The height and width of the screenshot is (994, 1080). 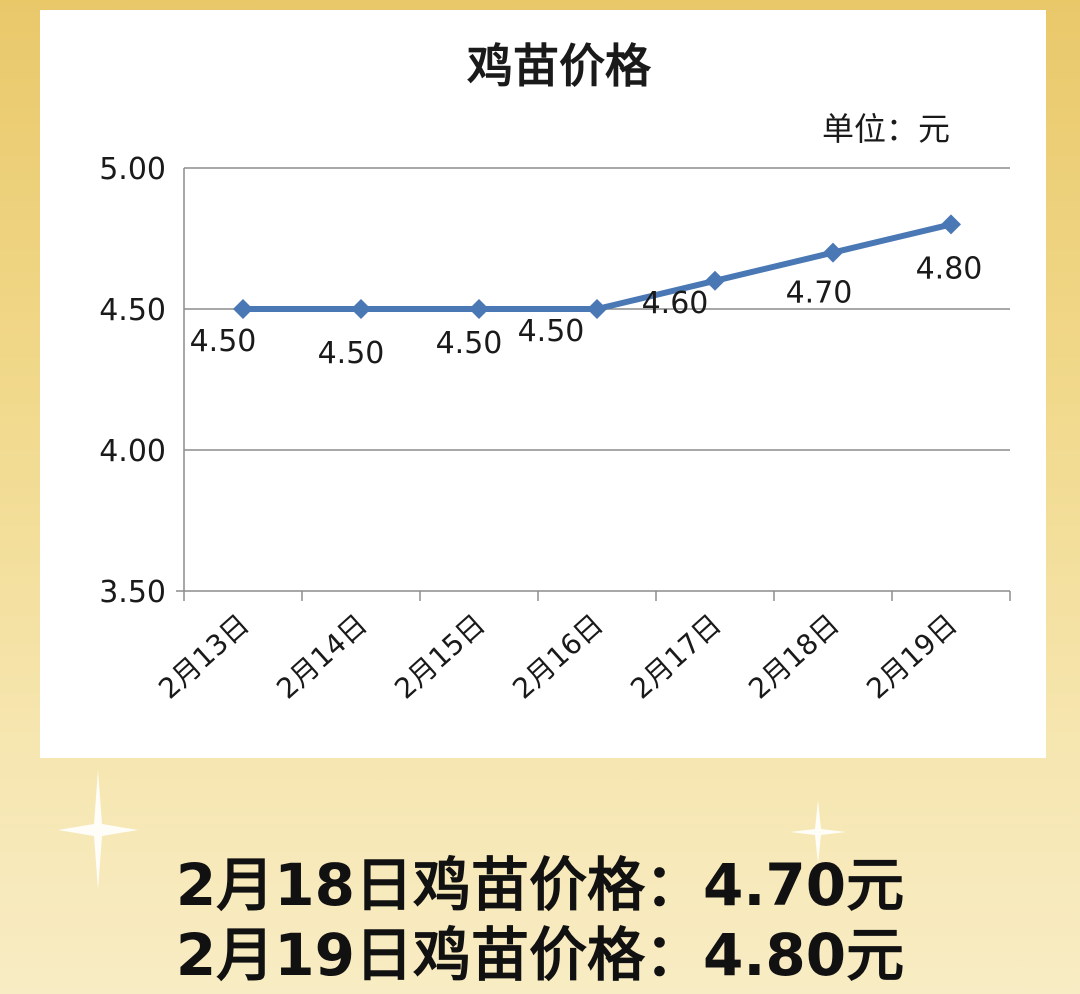 I want to click on y-tick-label: 4.50, so click(x=132, y=310).